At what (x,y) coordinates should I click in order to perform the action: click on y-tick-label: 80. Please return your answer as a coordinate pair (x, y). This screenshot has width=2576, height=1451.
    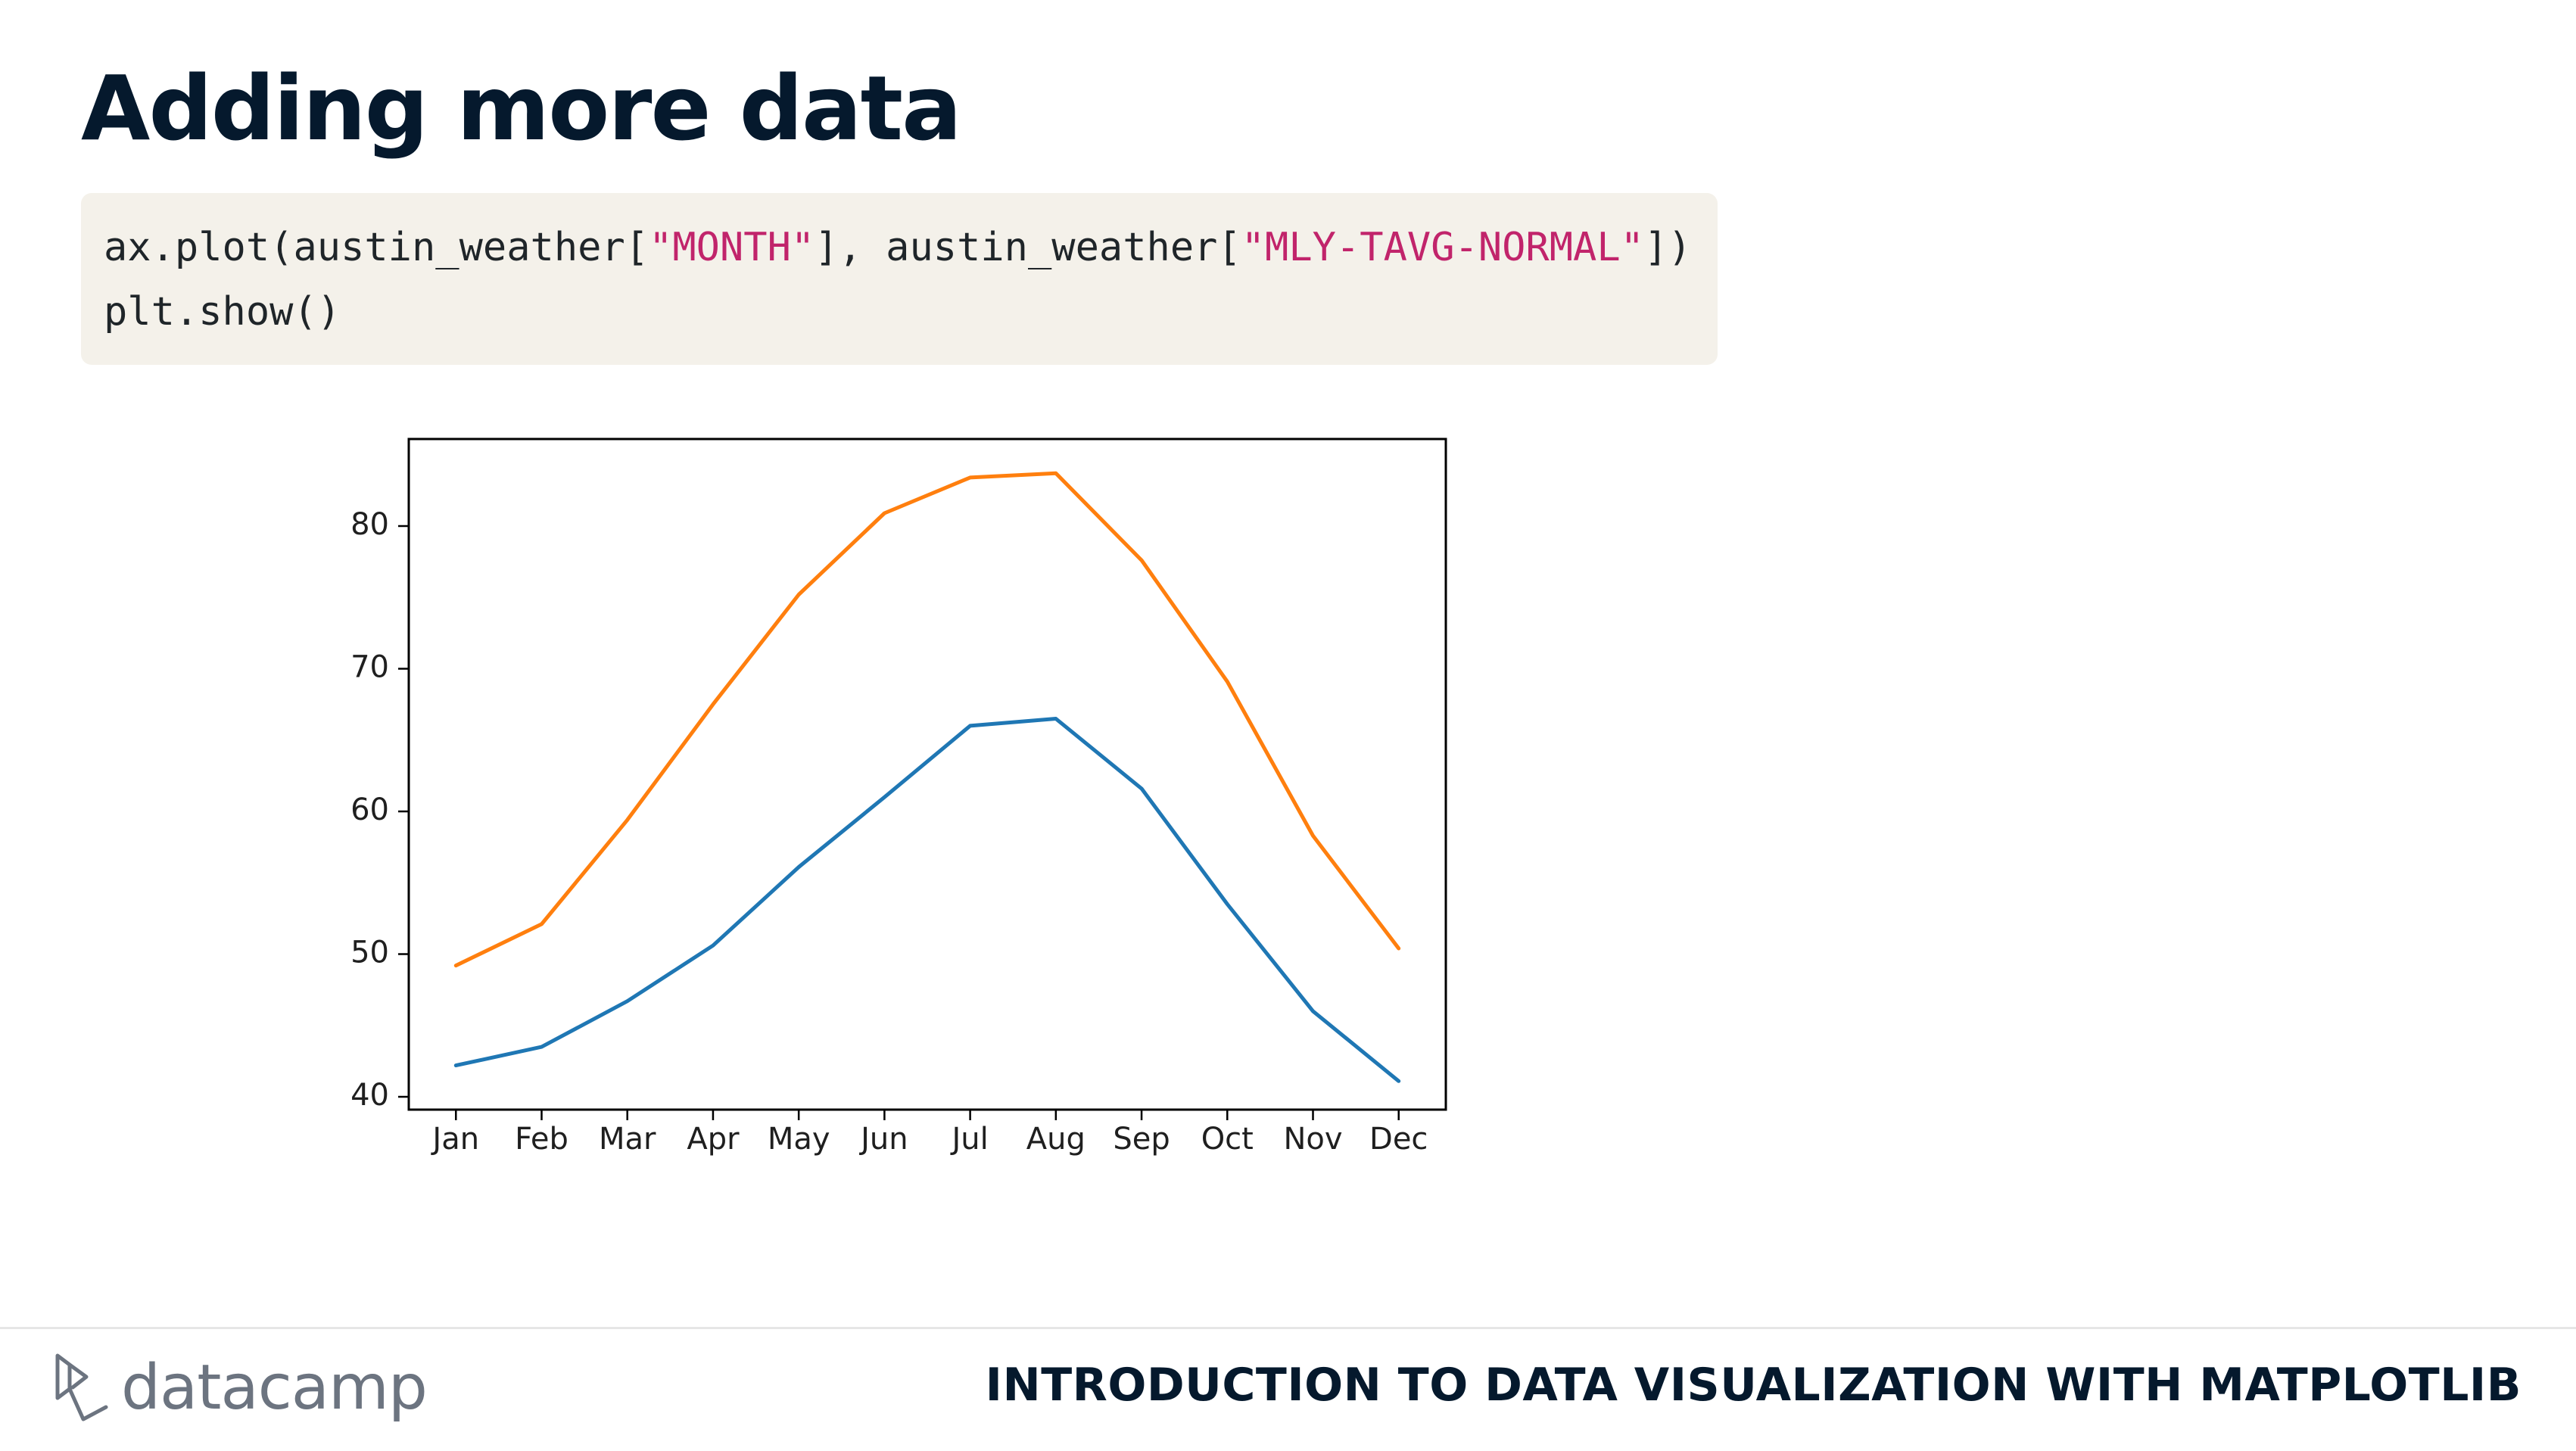
    Looking at the image, I should click on (369, 524).